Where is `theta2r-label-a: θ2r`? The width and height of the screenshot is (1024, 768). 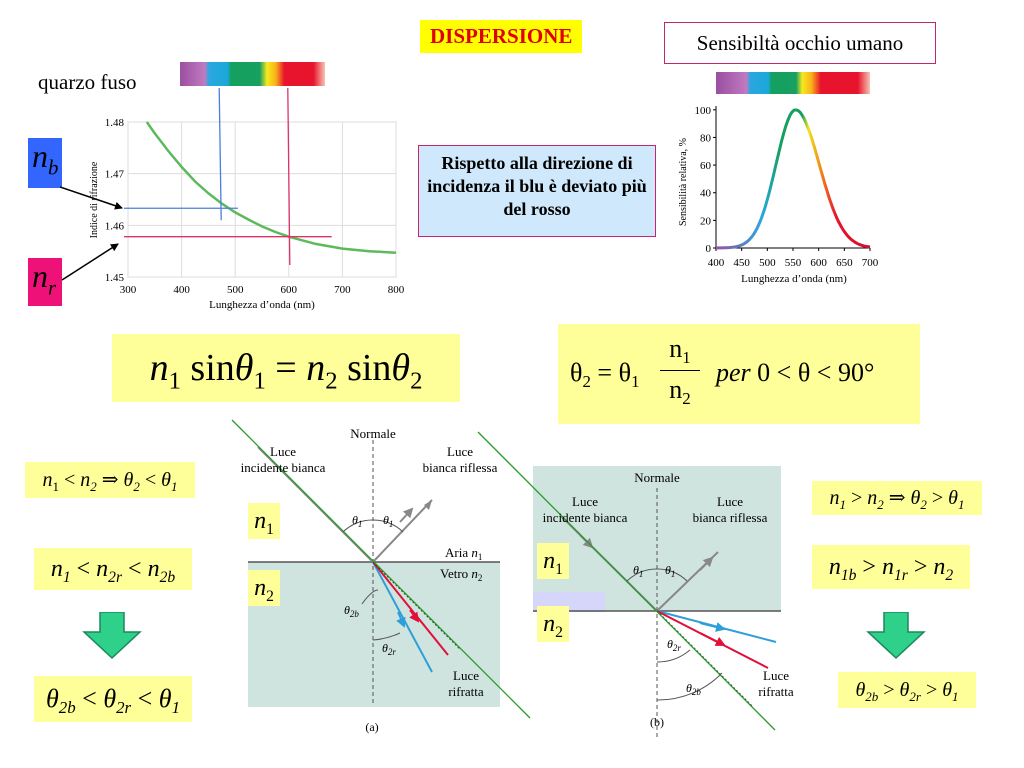
theta2r-label-a: θ2r is located at coordinates (389, 649).